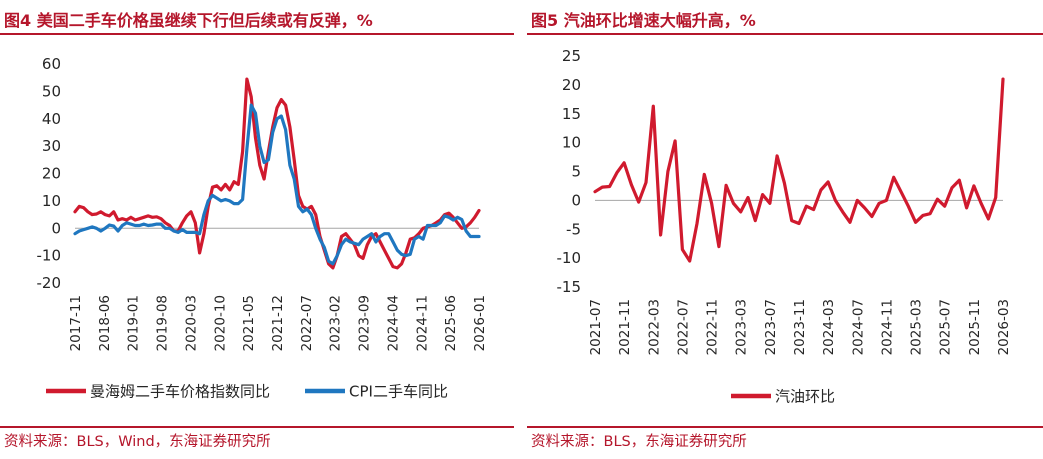 This screenshot has width=1043, height=459. I want to click on left-chart-x-tick-label: 2018-06, so click(105, 323).